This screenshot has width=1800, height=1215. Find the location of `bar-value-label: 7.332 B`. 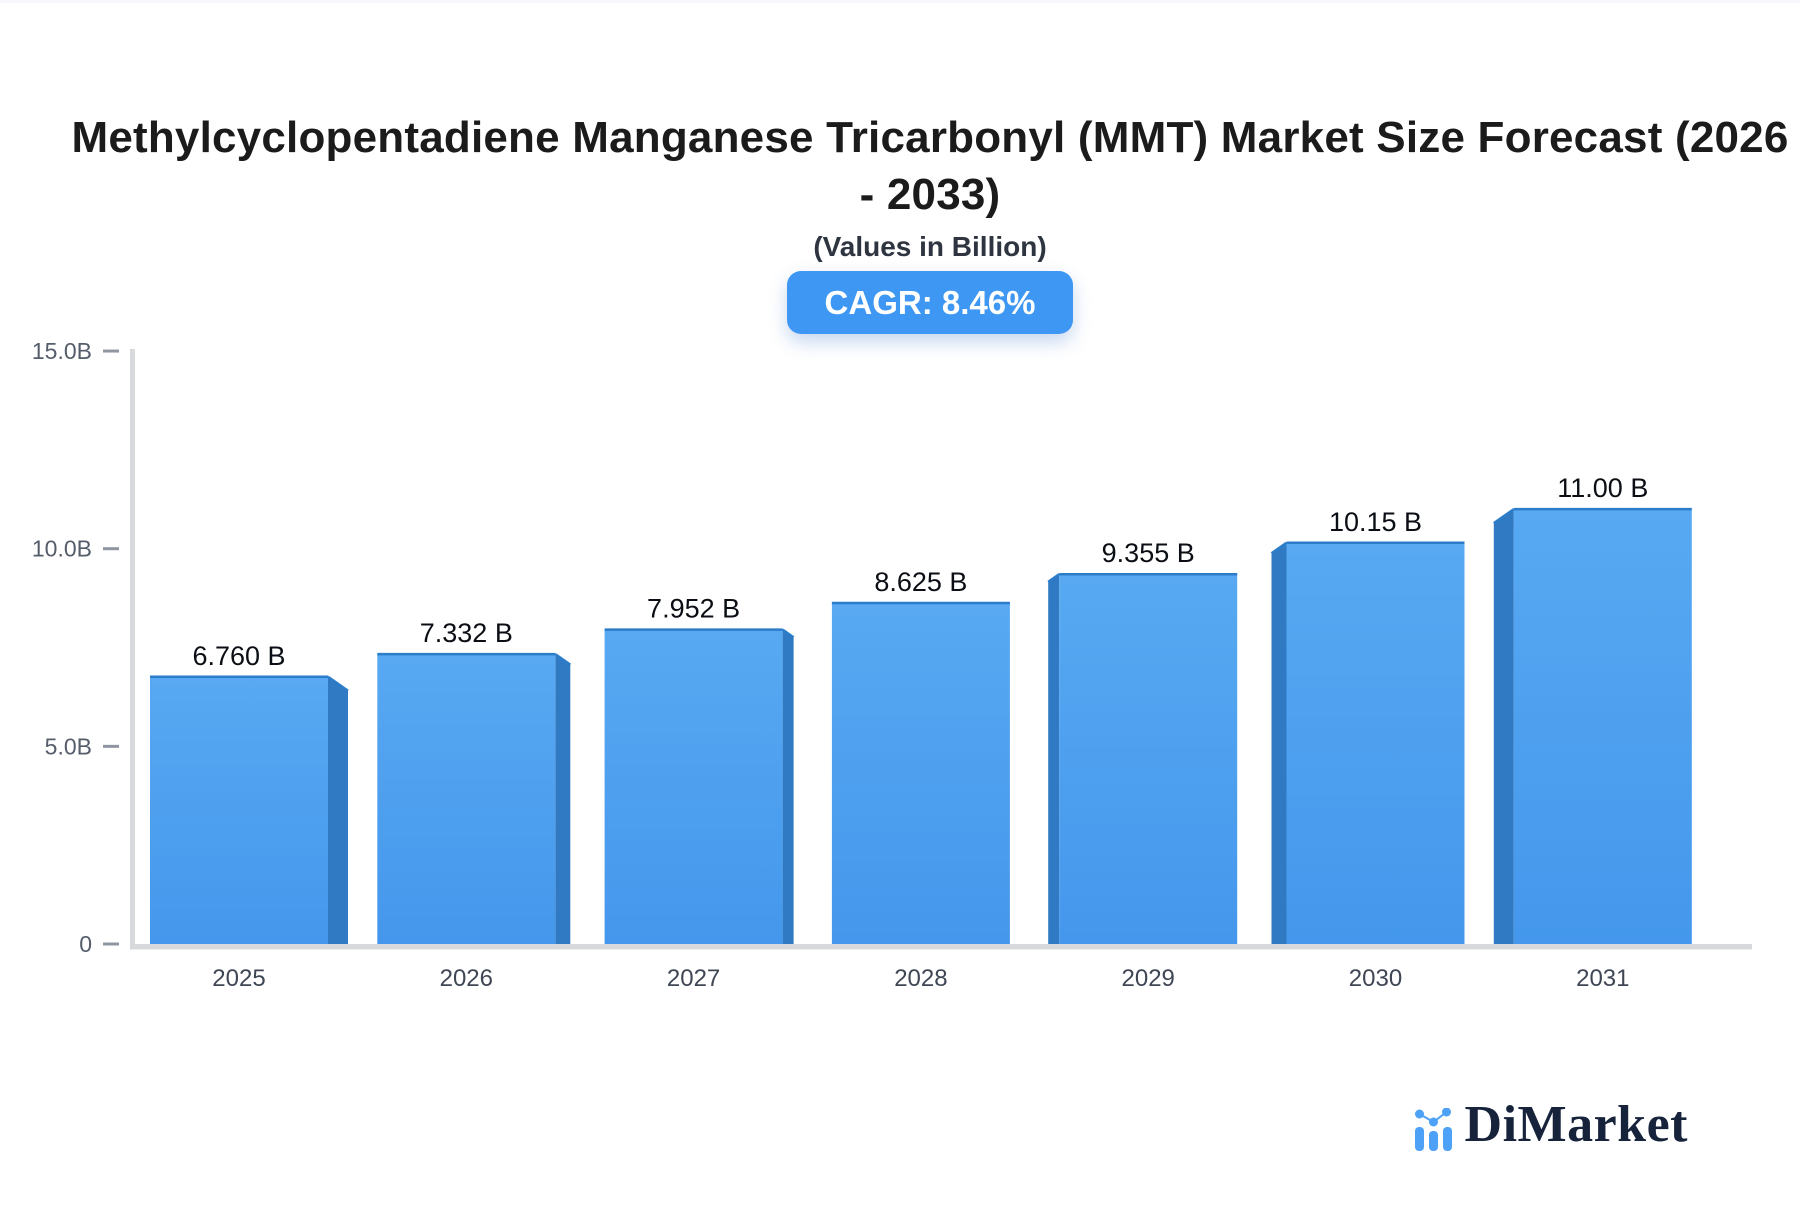

bar-value-label: 7.332 B is located at coordinates (466, 633).